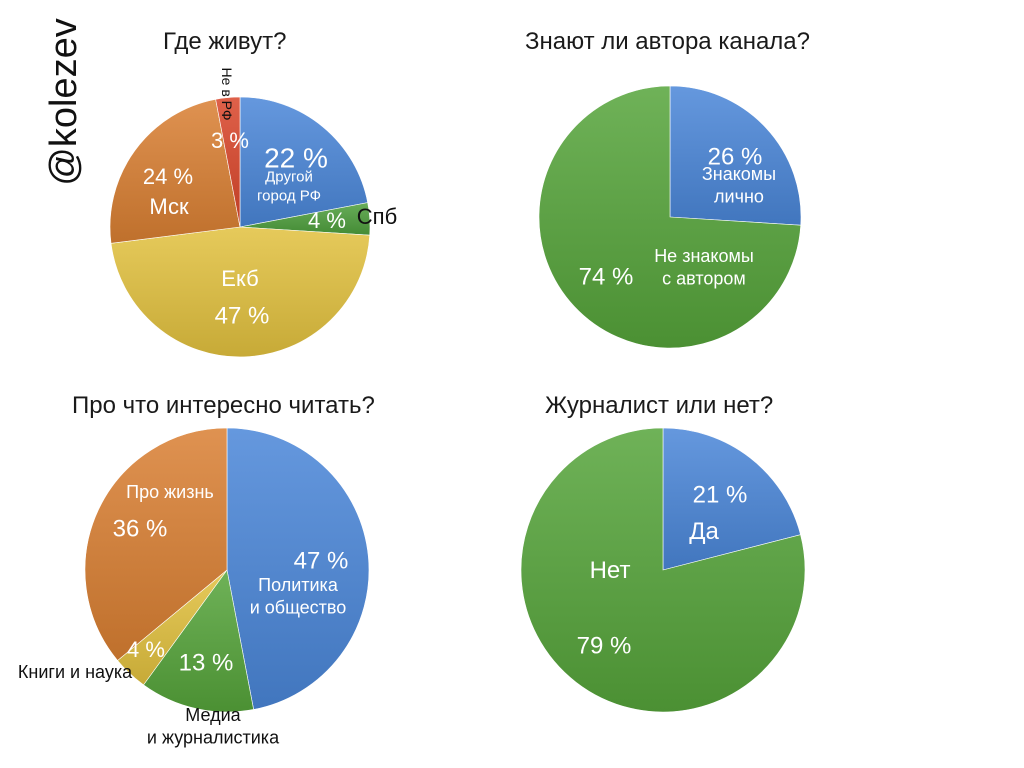 The image size is (1024, 768). I want to click on slice-percent-label: 21 %, so click(720, 494).